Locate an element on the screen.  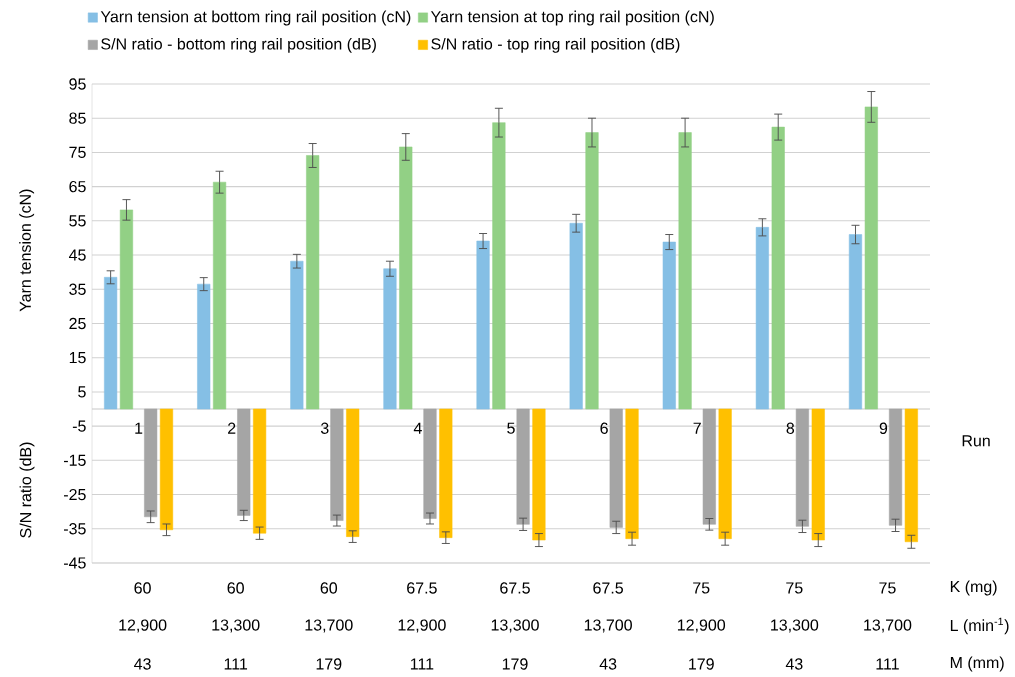
legend-label: Yarn tension at bottom ring rail position (cN) is located at coordinates (255, 18).